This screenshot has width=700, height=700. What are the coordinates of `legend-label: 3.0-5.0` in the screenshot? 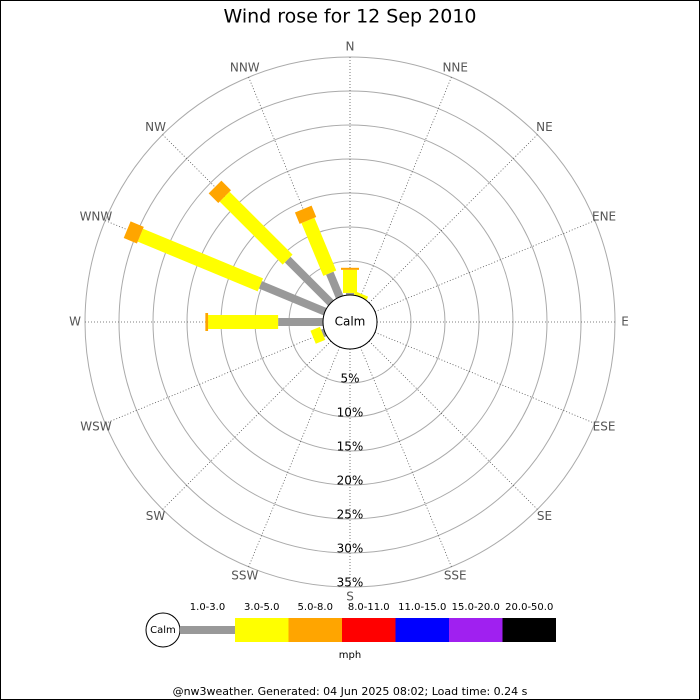 It's located at (261, 607).